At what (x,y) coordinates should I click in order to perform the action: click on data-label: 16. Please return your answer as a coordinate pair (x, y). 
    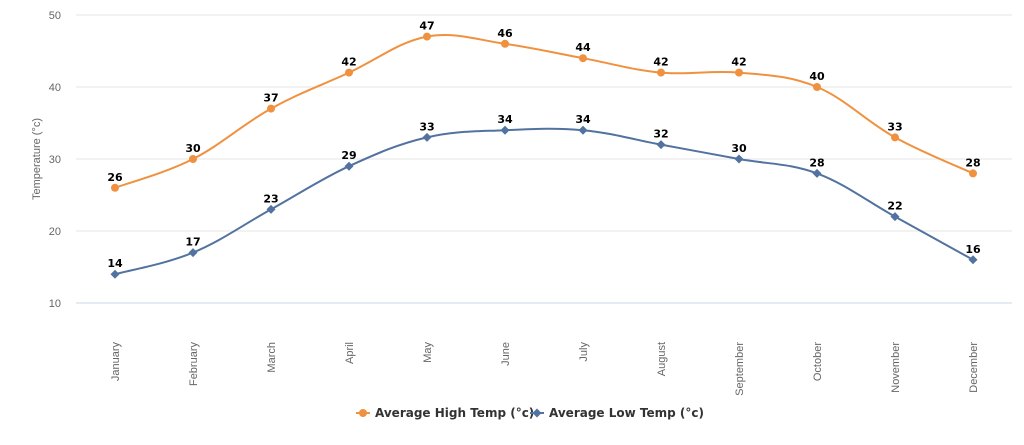
    Looking at the image, I should click on (973, 249).